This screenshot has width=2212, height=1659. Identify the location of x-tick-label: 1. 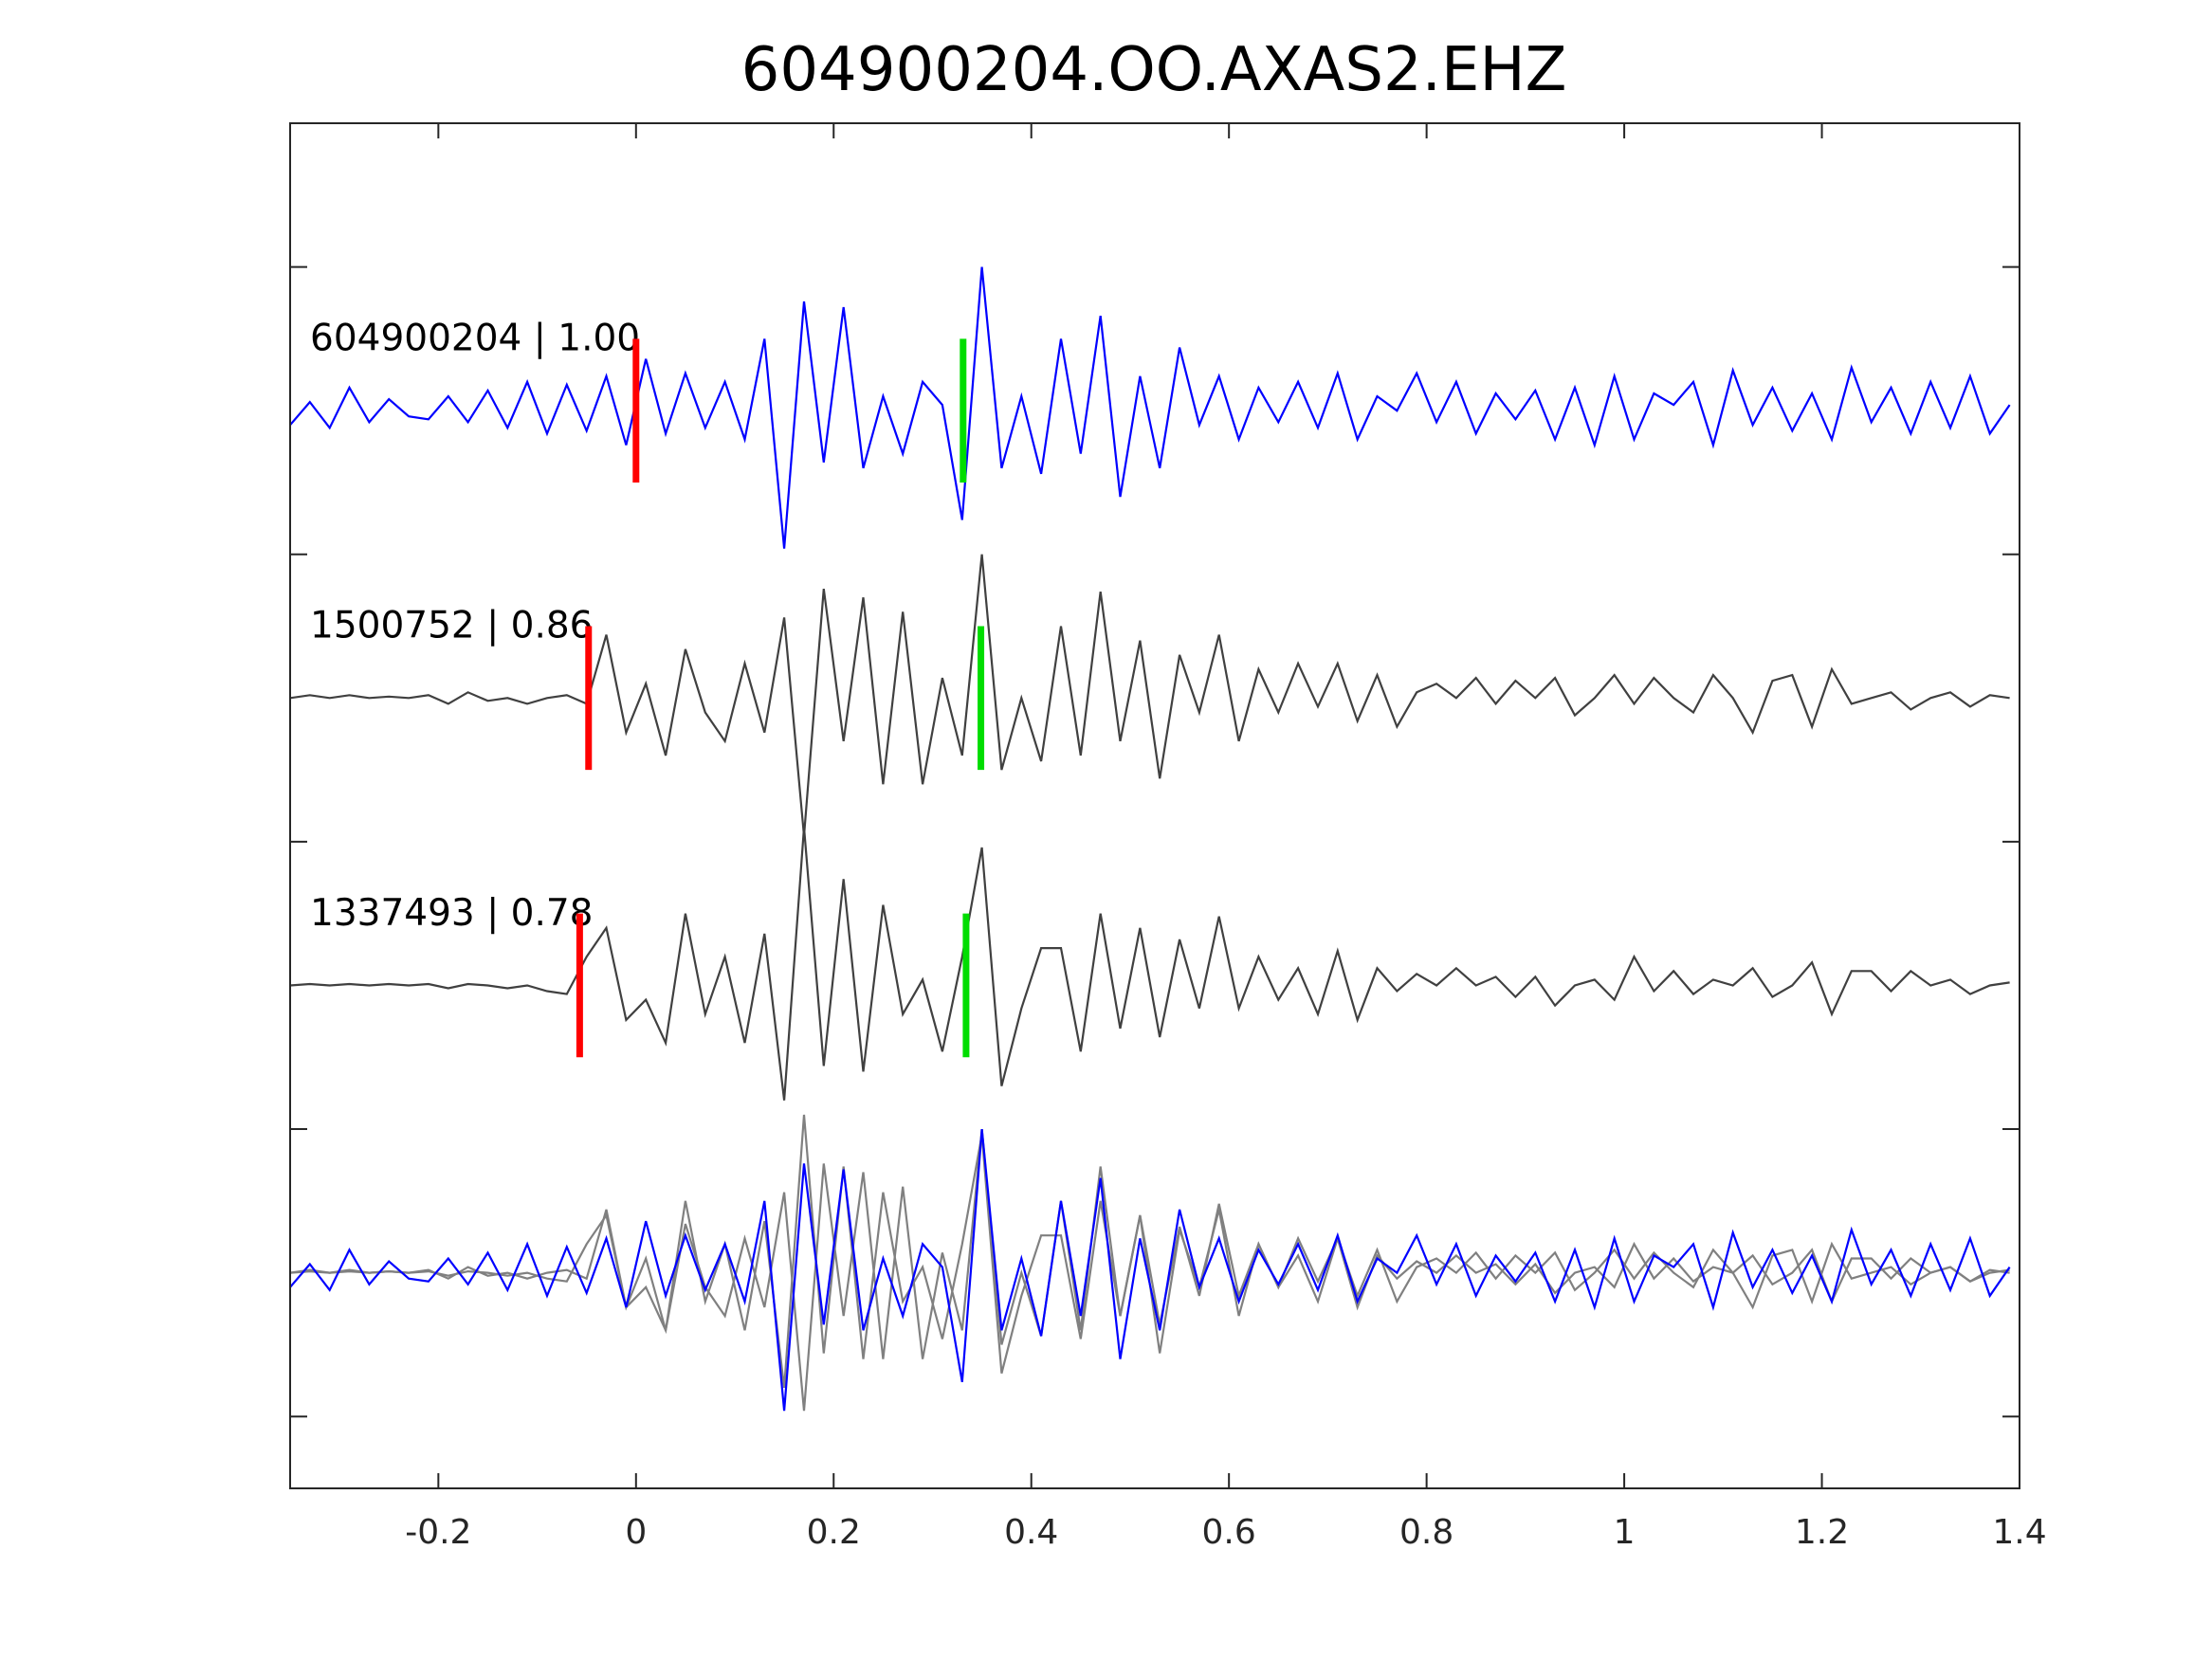
(1625, 1532).